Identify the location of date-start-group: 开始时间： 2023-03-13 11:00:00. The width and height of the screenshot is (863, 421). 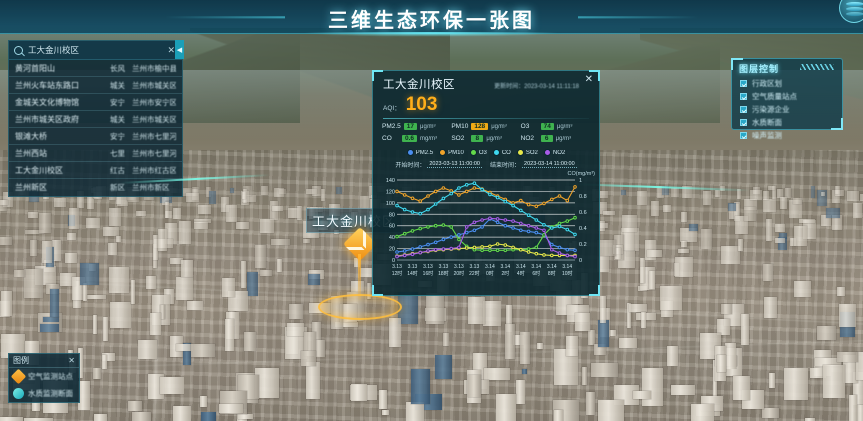
(438, 164).